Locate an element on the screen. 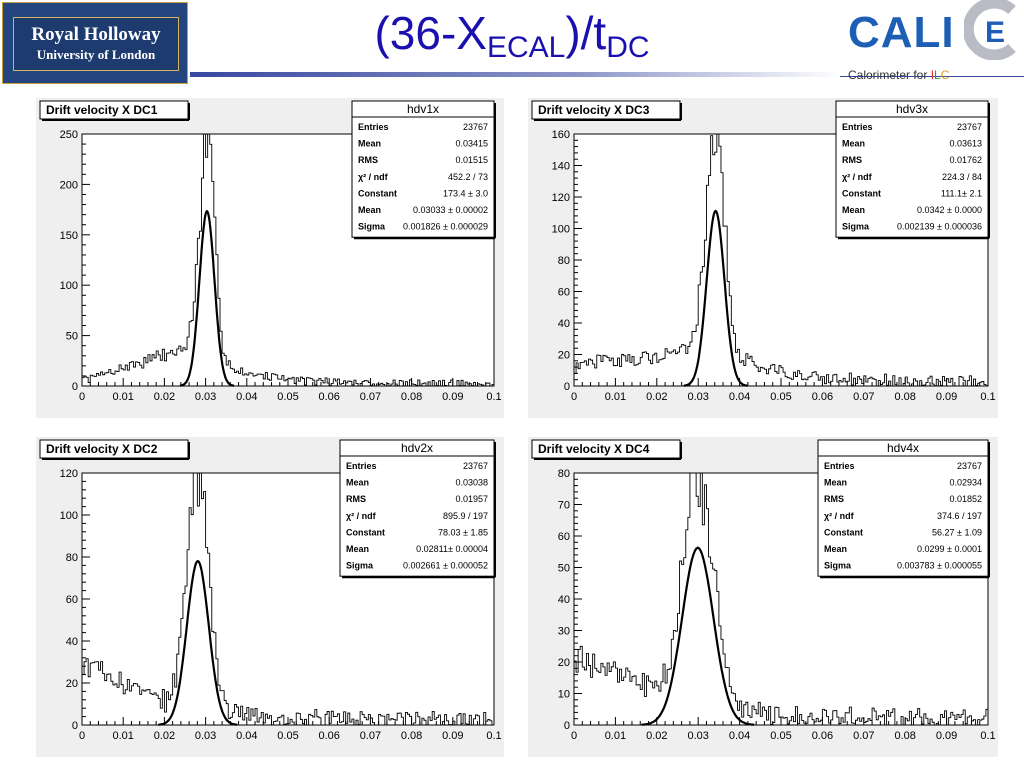 The image size is (1024, 768). slide-title: (36-XECAL)/tDC is located at coordinates (512, 35).